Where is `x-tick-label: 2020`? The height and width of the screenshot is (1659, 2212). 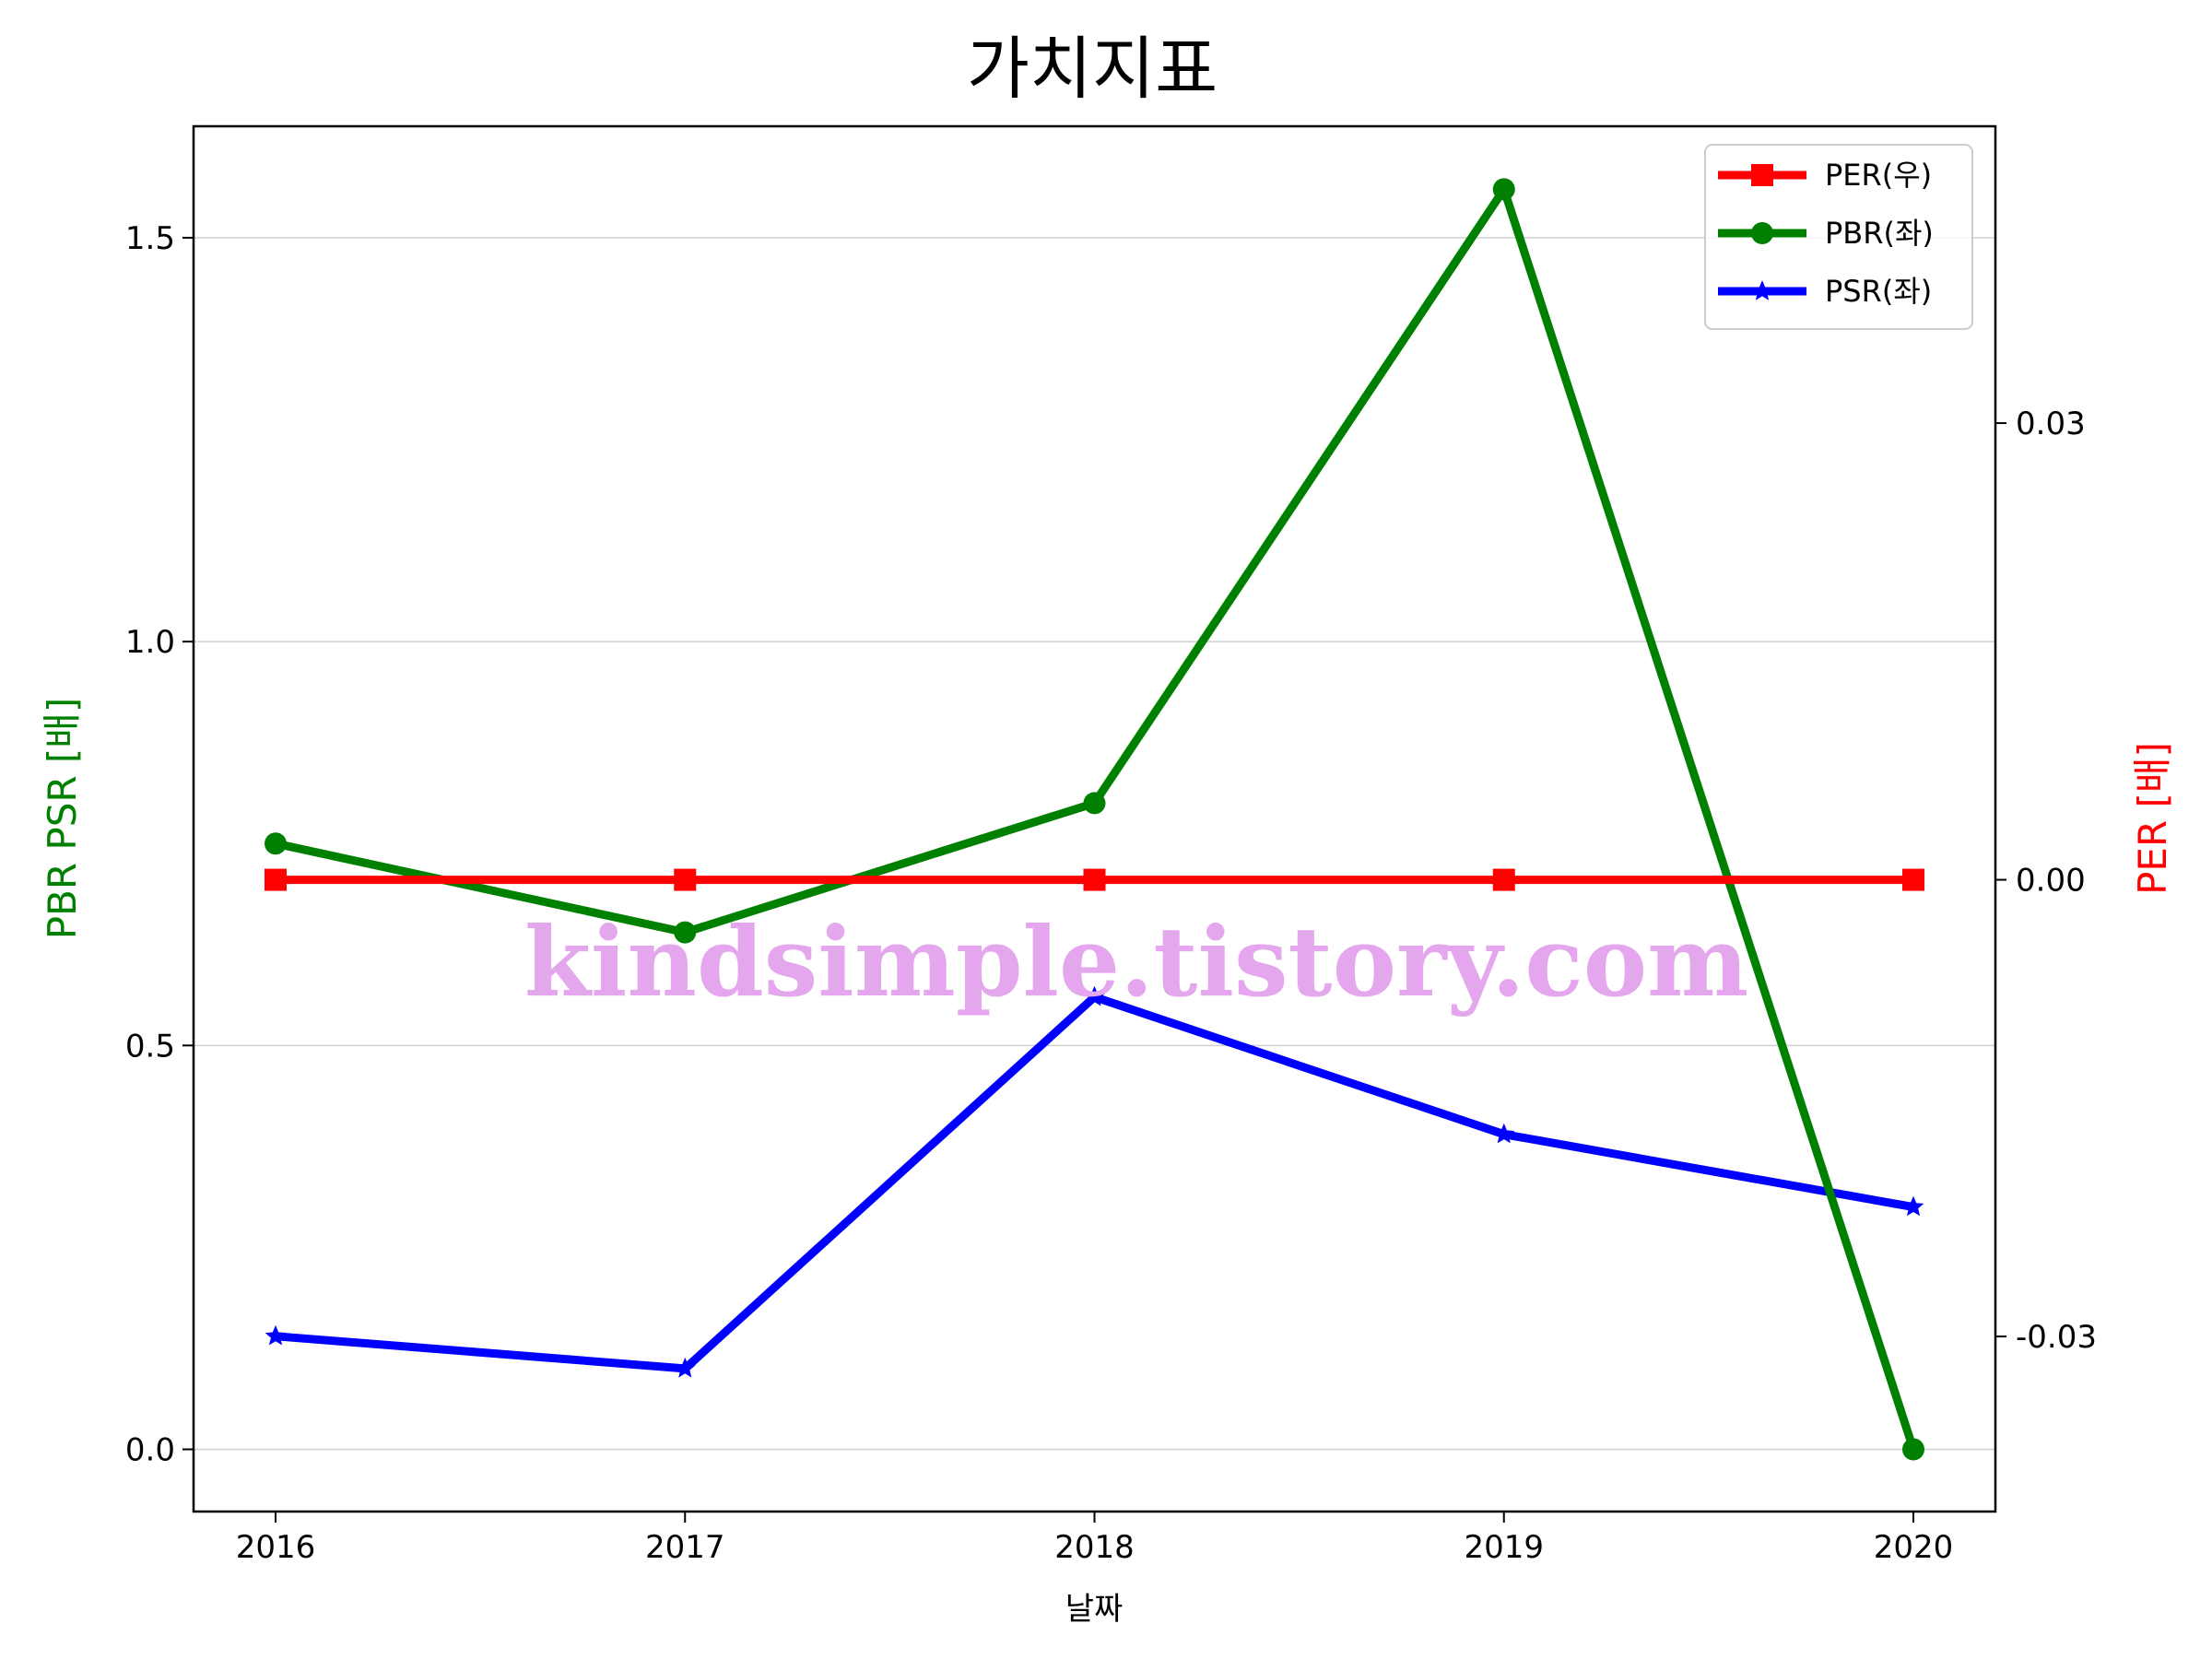 x-tick-label: 2020 is located at coordinates (1914, 1547).